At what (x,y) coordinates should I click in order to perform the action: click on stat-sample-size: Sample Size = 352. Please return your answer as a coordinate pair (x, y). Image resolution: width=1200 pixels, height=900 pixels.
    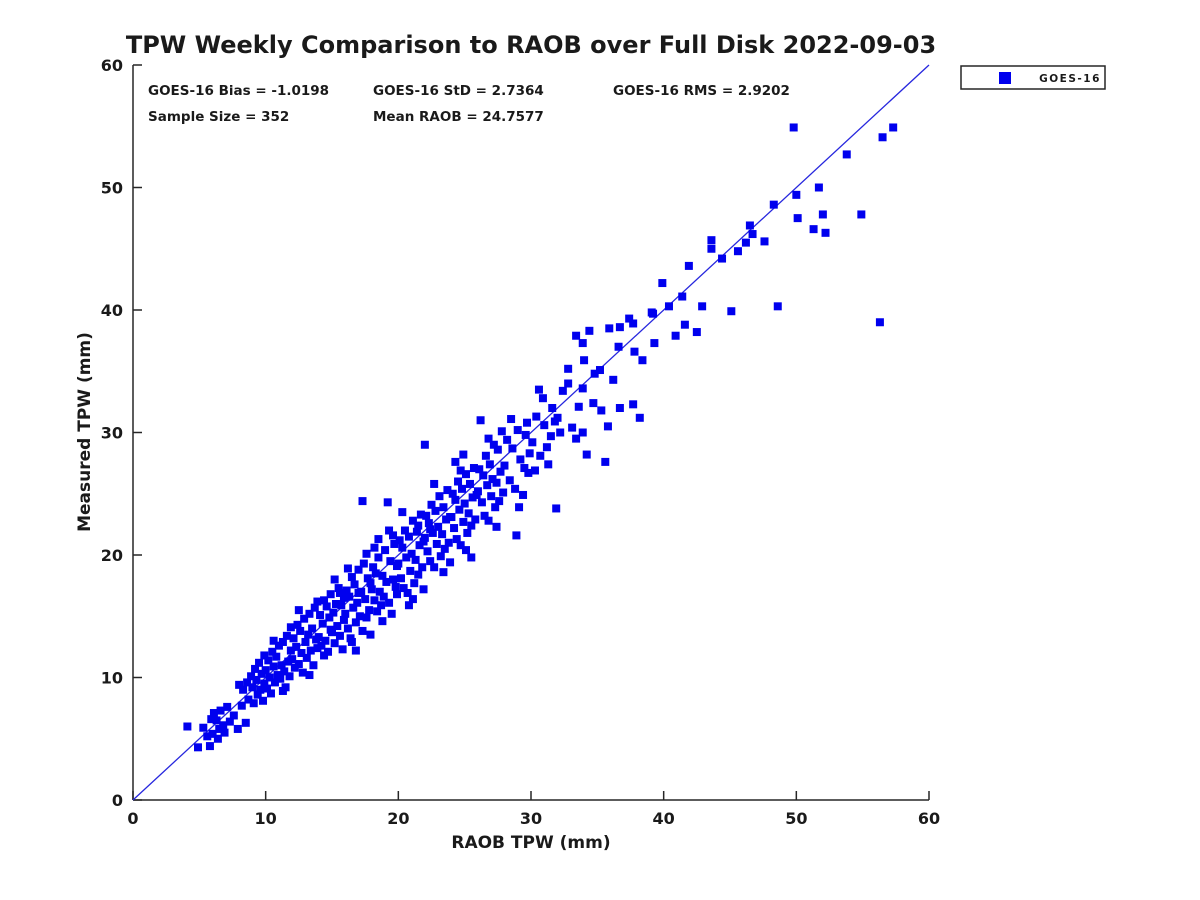
    Looking at the image, I should click on (218, 117).